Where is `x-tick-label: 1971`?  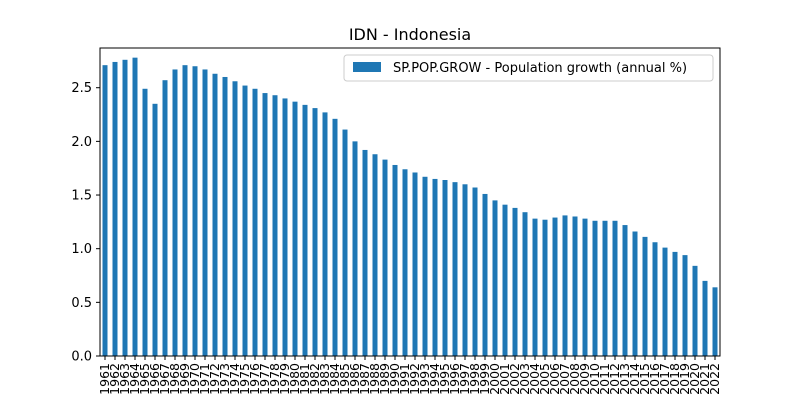
x-tick-label: 1971 is located at coordinates (204, 379).